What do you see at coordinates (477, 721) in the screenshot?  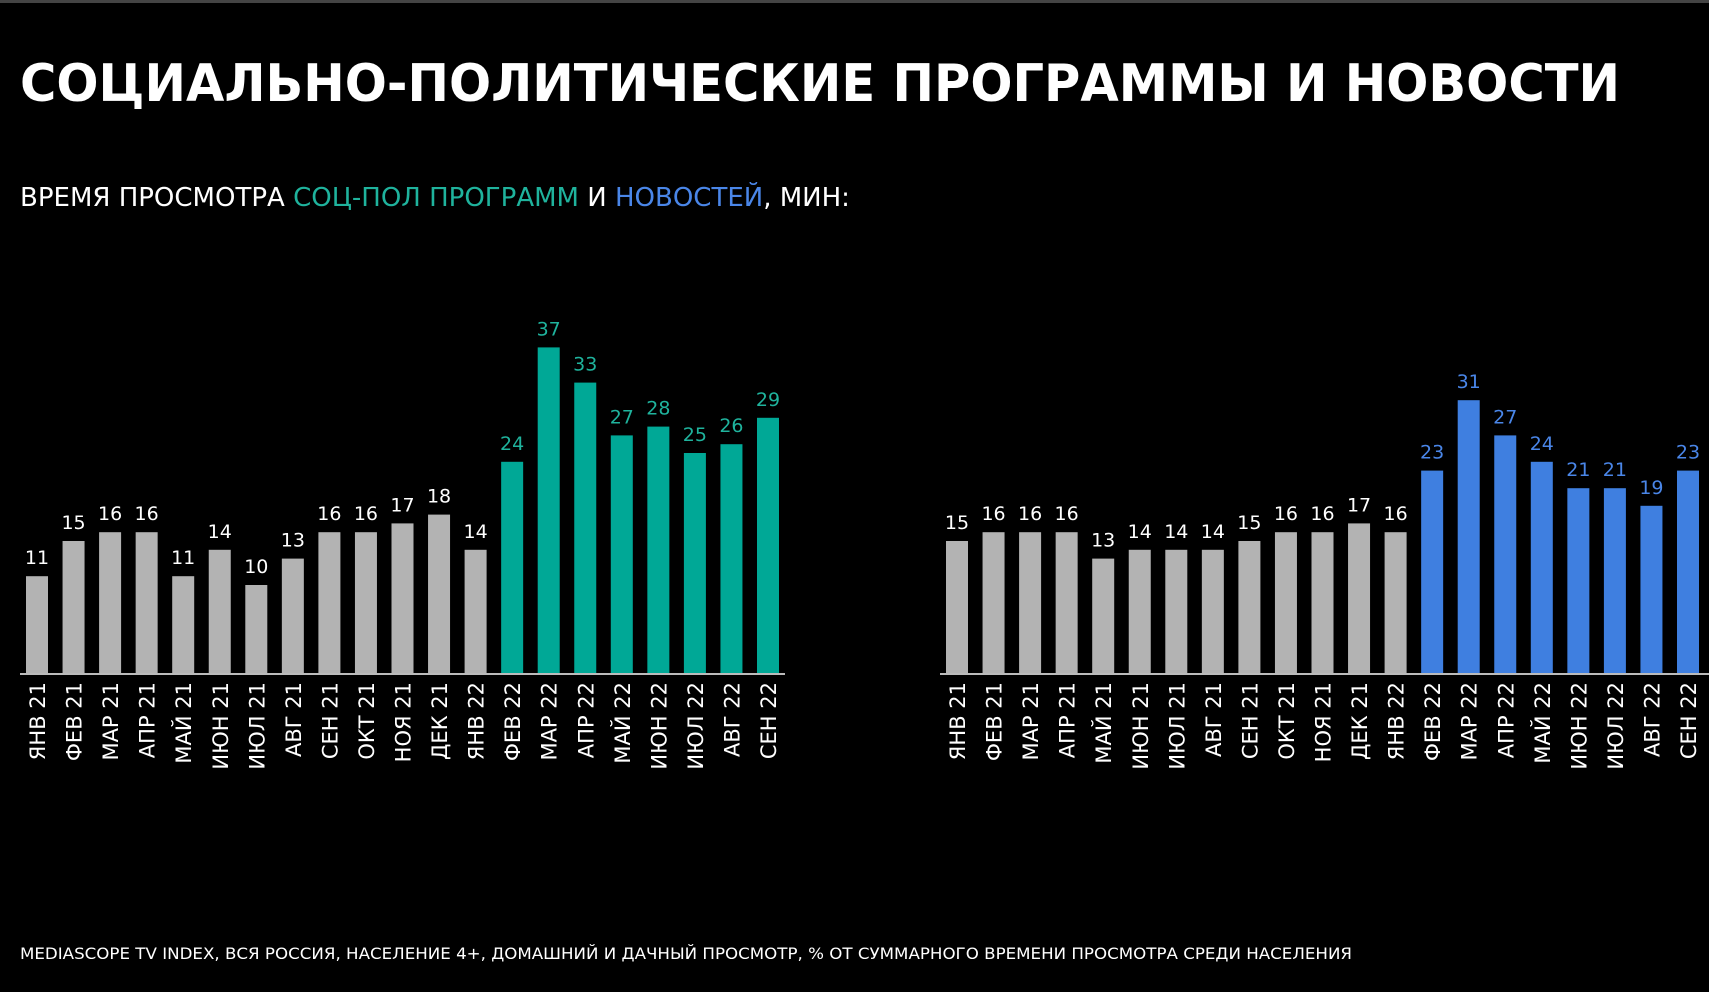 I see `x-tick-label: ЯНВ 22` at bounding box center [477, 721].